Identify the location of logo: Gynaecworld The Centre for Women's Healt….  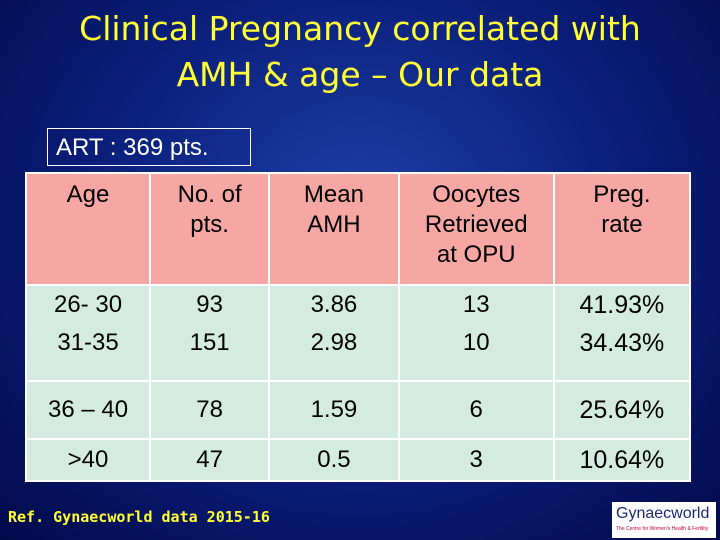
(664, 520).